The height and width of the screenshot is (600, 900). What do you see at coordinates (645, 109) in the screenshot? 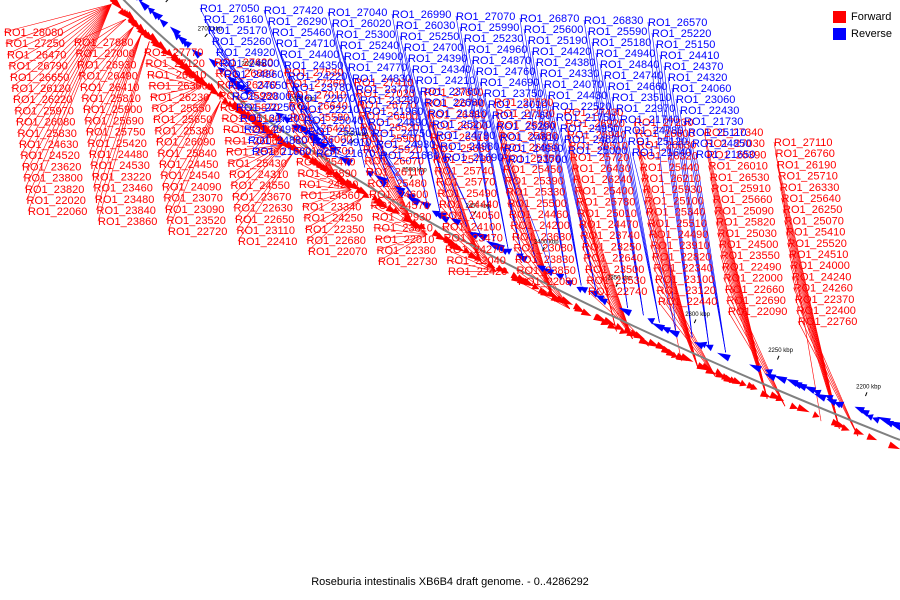
I see `reverse-gene-label: RO1_22970` at bounding box center [645, 109].